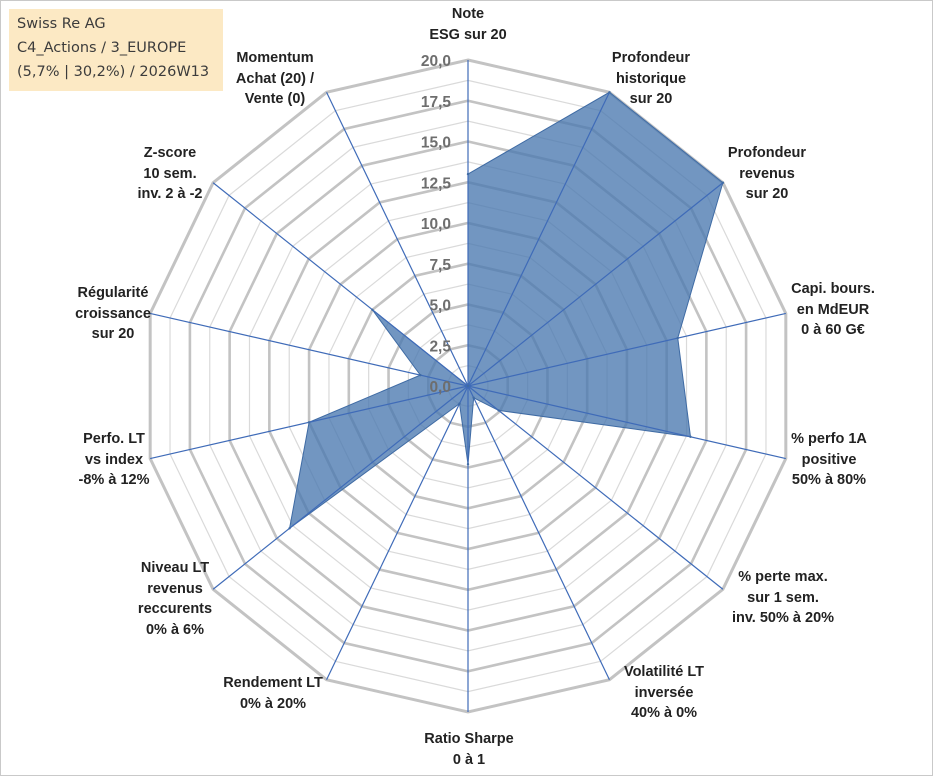 This screenshot has height=776, width=933. I want to click on axis-label-line: 0% à 6%, so click(175, 629).